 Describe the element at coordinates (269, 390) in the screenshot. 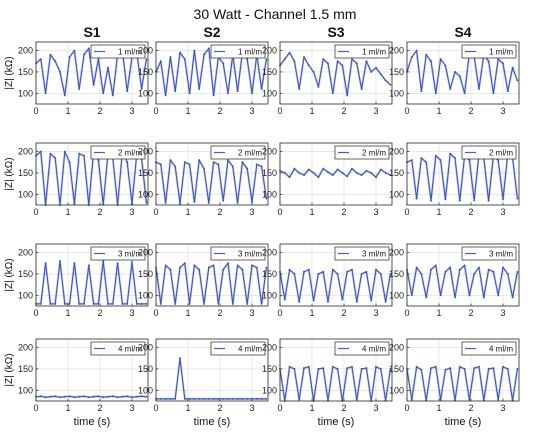

I see `tick-label-y: 100` at that location.